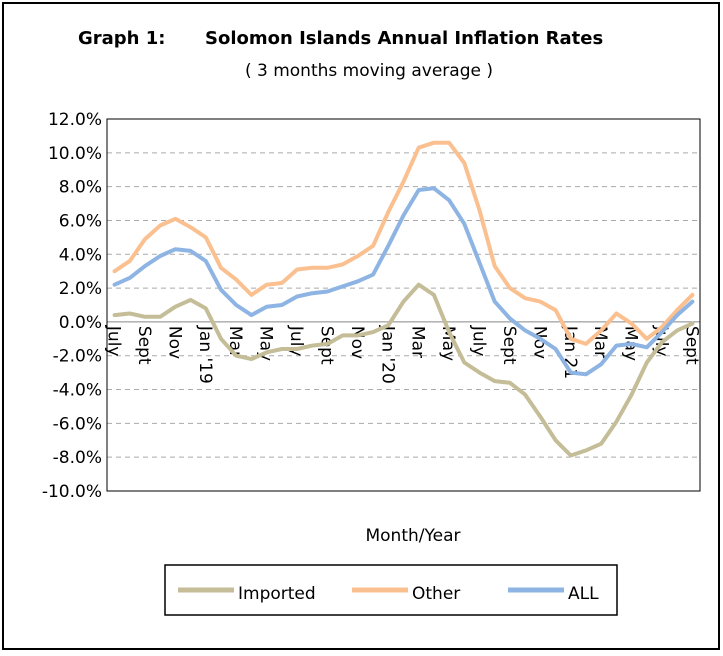 This screenshot has height=656, width=723. I want to click on x-tick-label: May, so click(448, 343).